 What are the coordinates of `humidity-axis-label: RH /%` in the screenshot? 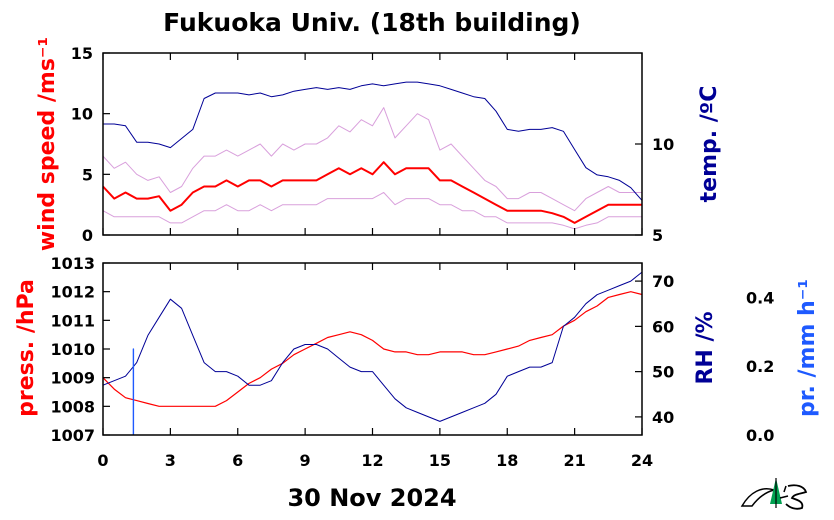 It's located at (705, 347).